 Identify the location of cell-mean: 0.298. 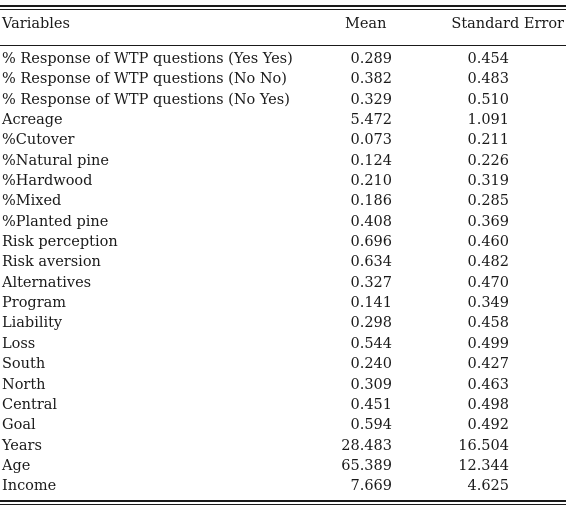
(371, 323).